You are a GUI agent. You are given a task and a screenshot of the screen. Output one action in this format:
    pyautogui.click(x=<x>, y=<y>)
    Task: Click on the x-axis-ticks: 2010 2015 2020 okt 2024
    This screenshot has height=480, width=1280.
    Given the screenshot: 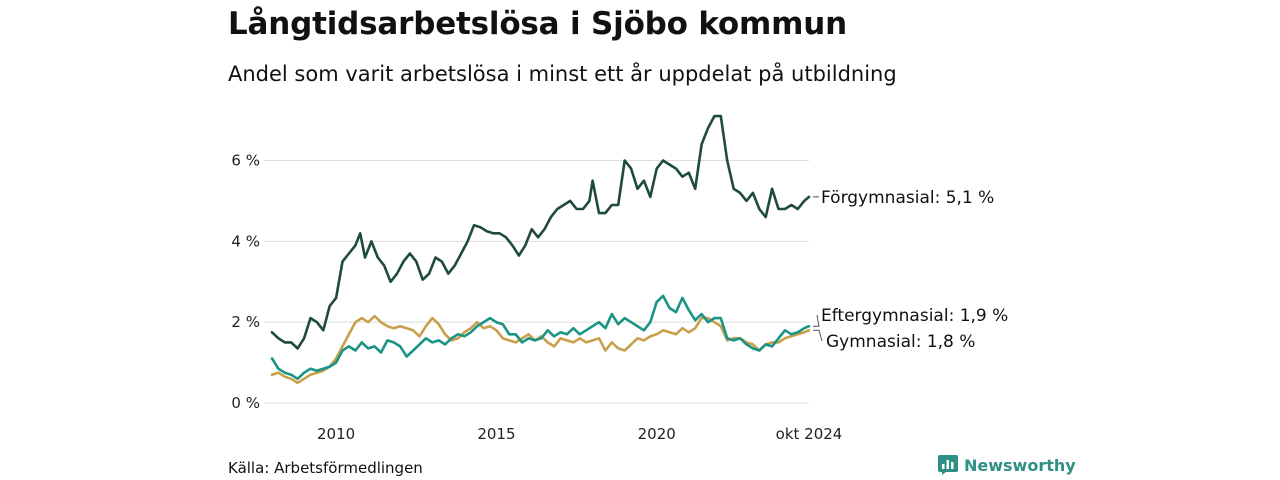 What is the action you would take?
    pyautogui.click(x=579, y=434)
    